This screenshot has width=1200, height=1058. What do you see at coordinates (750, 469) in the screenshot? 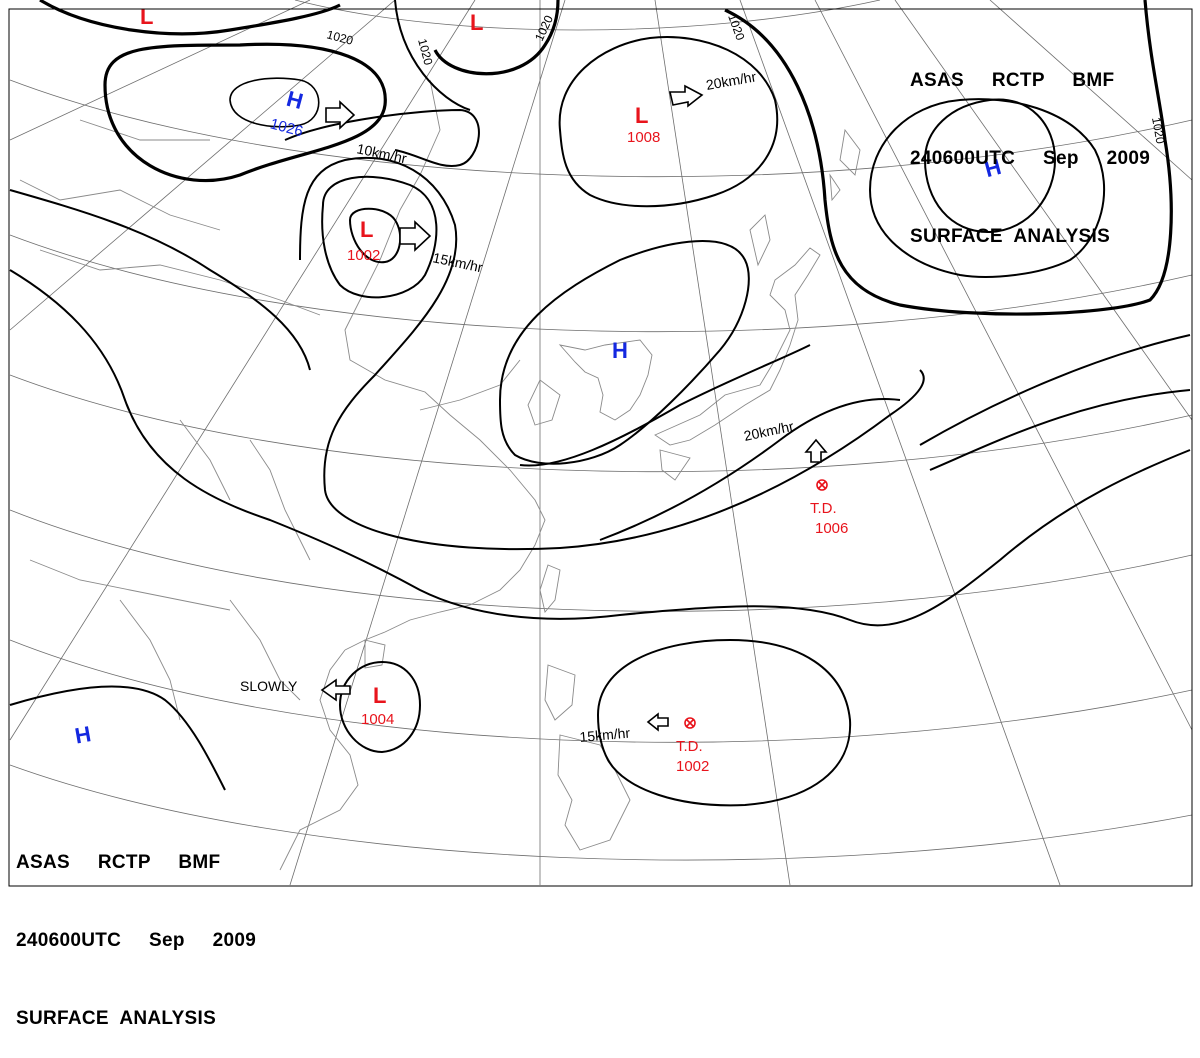
I see `isobar-japan` at bounding box center [750, 469].